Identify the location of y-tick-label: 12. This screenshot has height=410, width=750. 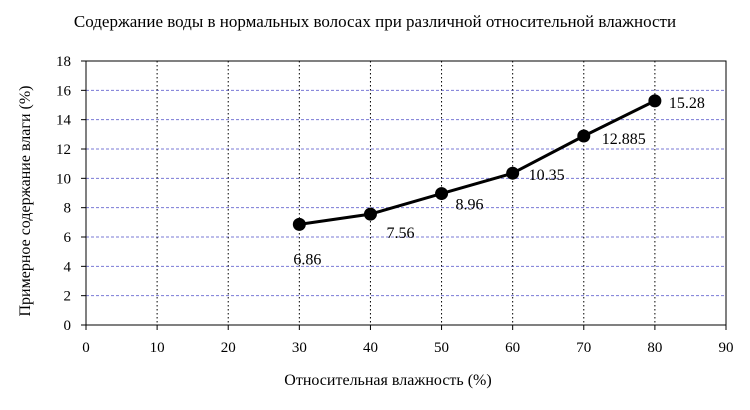
(63, 150).